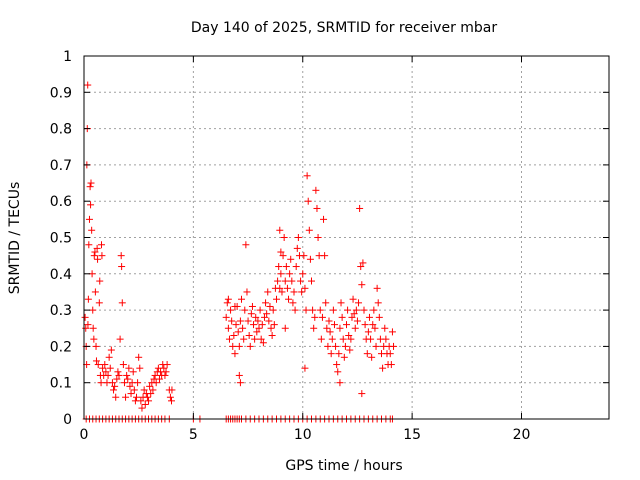  Describe the element at coordinates (303, 435) in the screenshot. I see `x-tick-label: 10` at that location.